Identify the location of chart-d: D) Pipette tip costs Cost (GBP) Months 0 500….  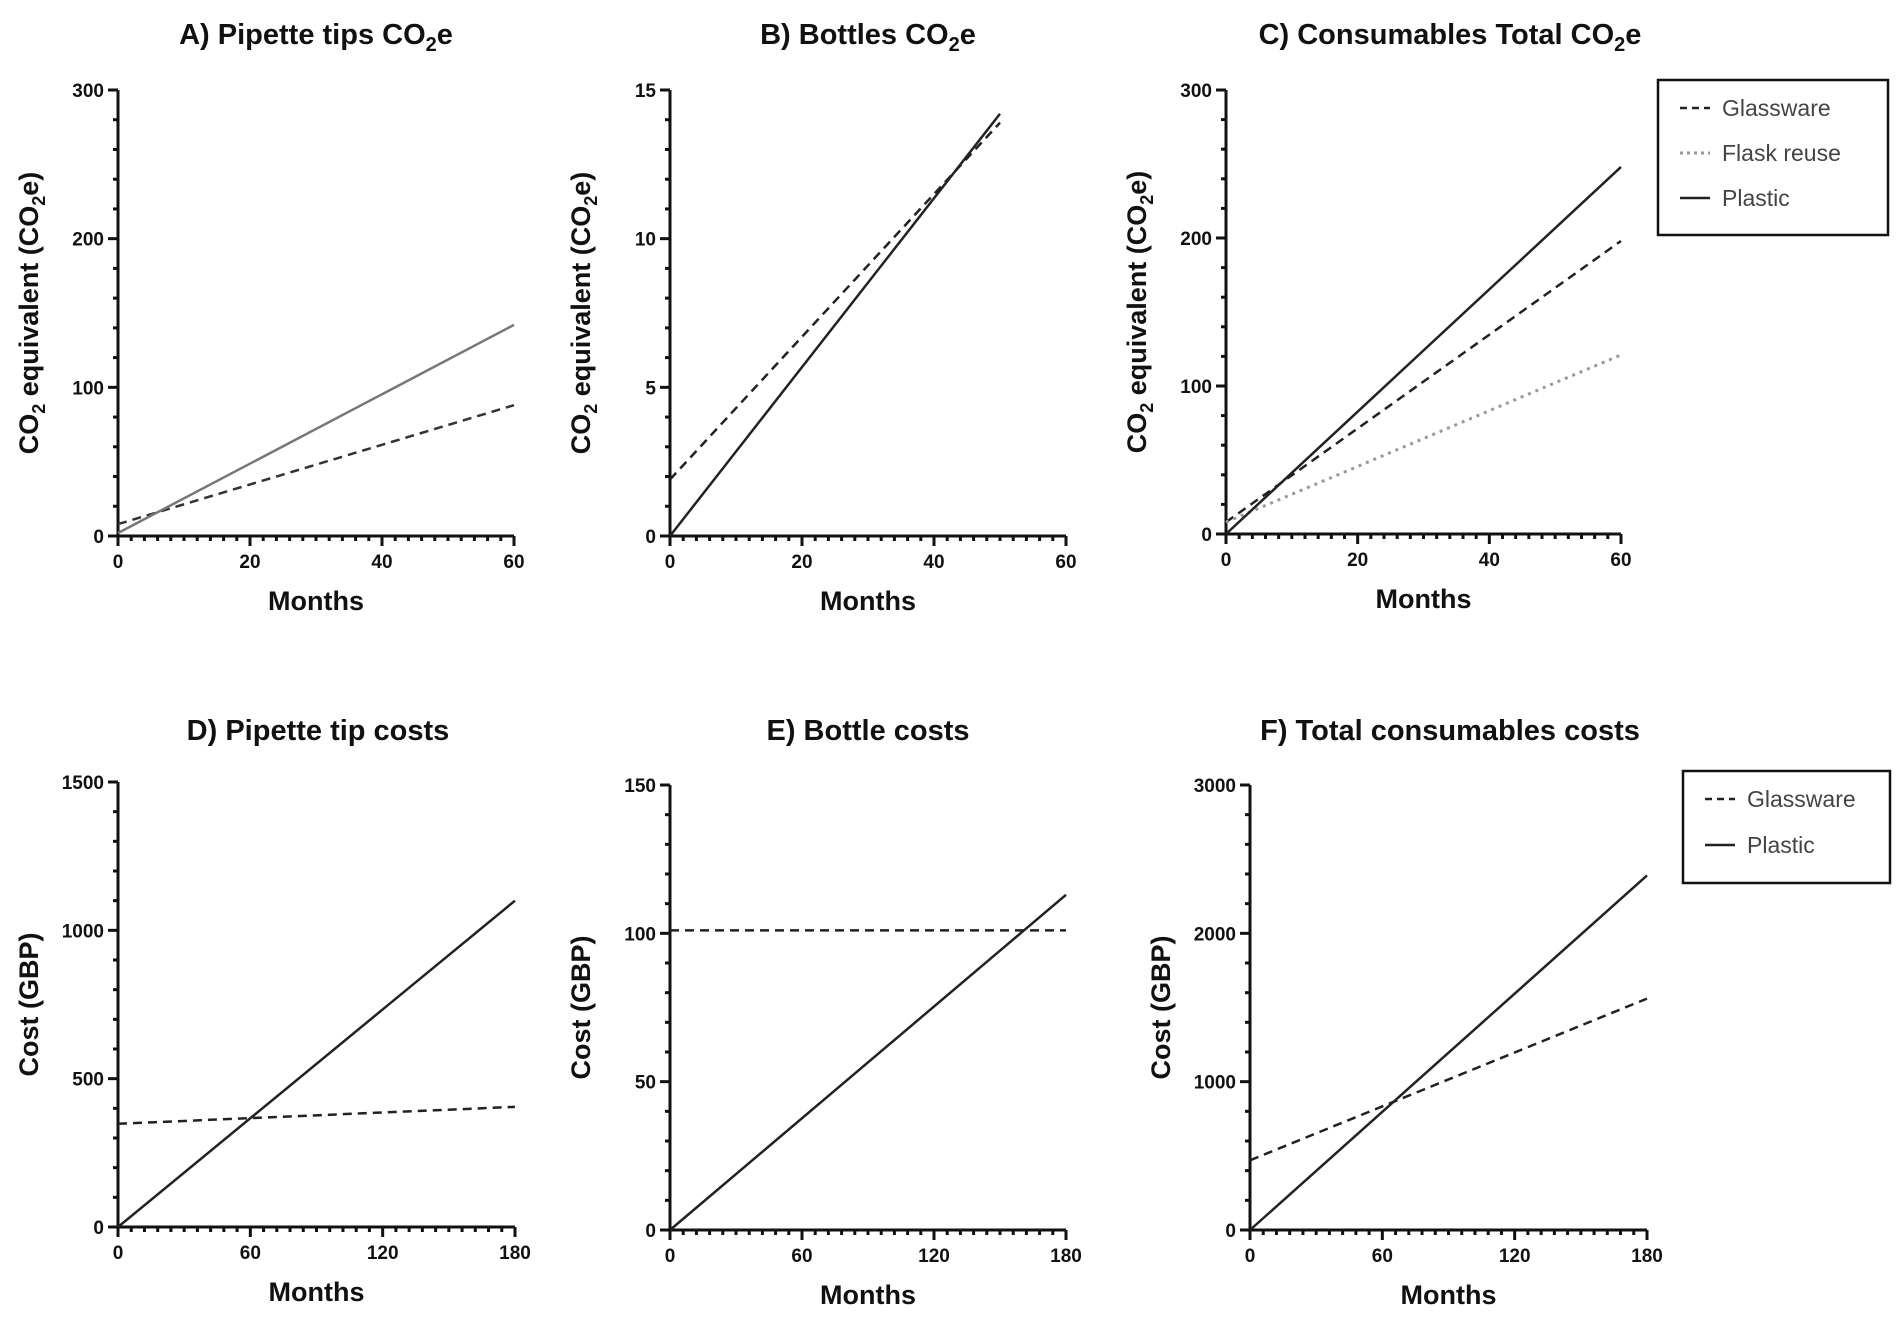
(272, 1011).